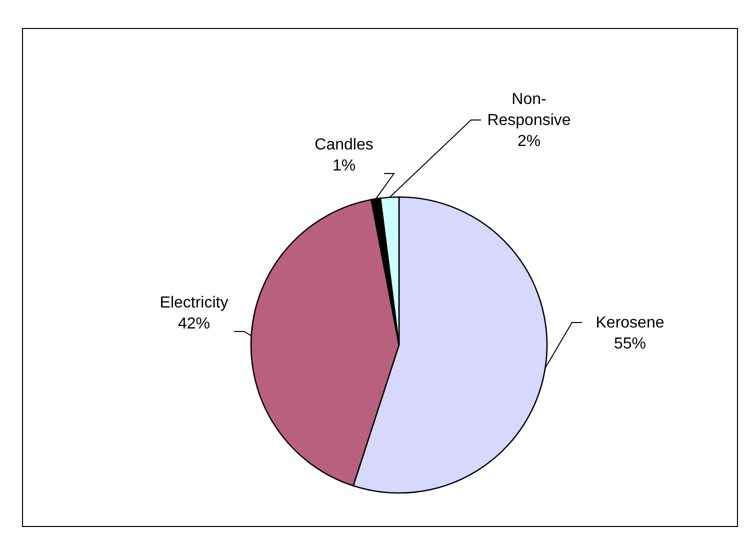 This screenshot has width=746, height=535. I want to click on slice-label: Non-Responsive, so click(529, 110).